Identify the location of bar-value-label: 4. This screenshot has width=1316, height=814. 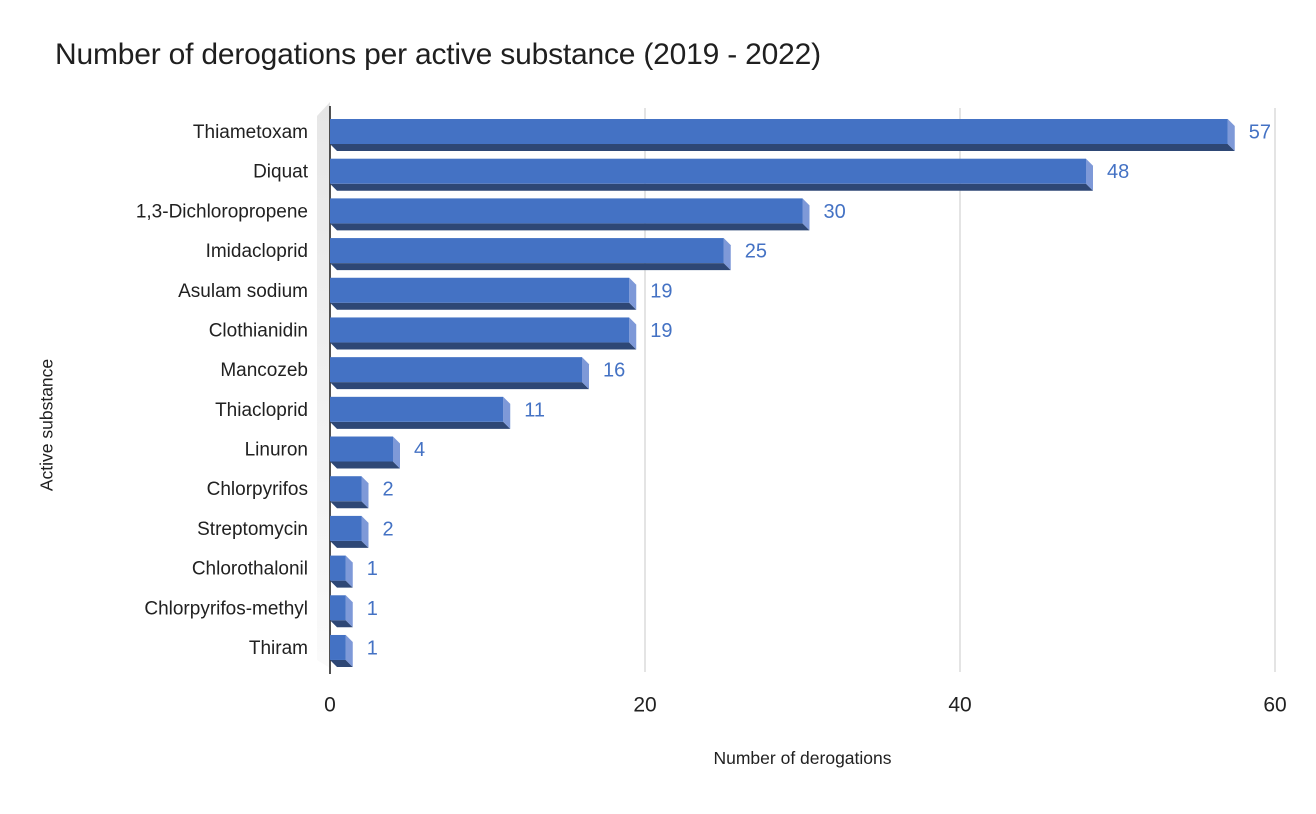
(419, 450).